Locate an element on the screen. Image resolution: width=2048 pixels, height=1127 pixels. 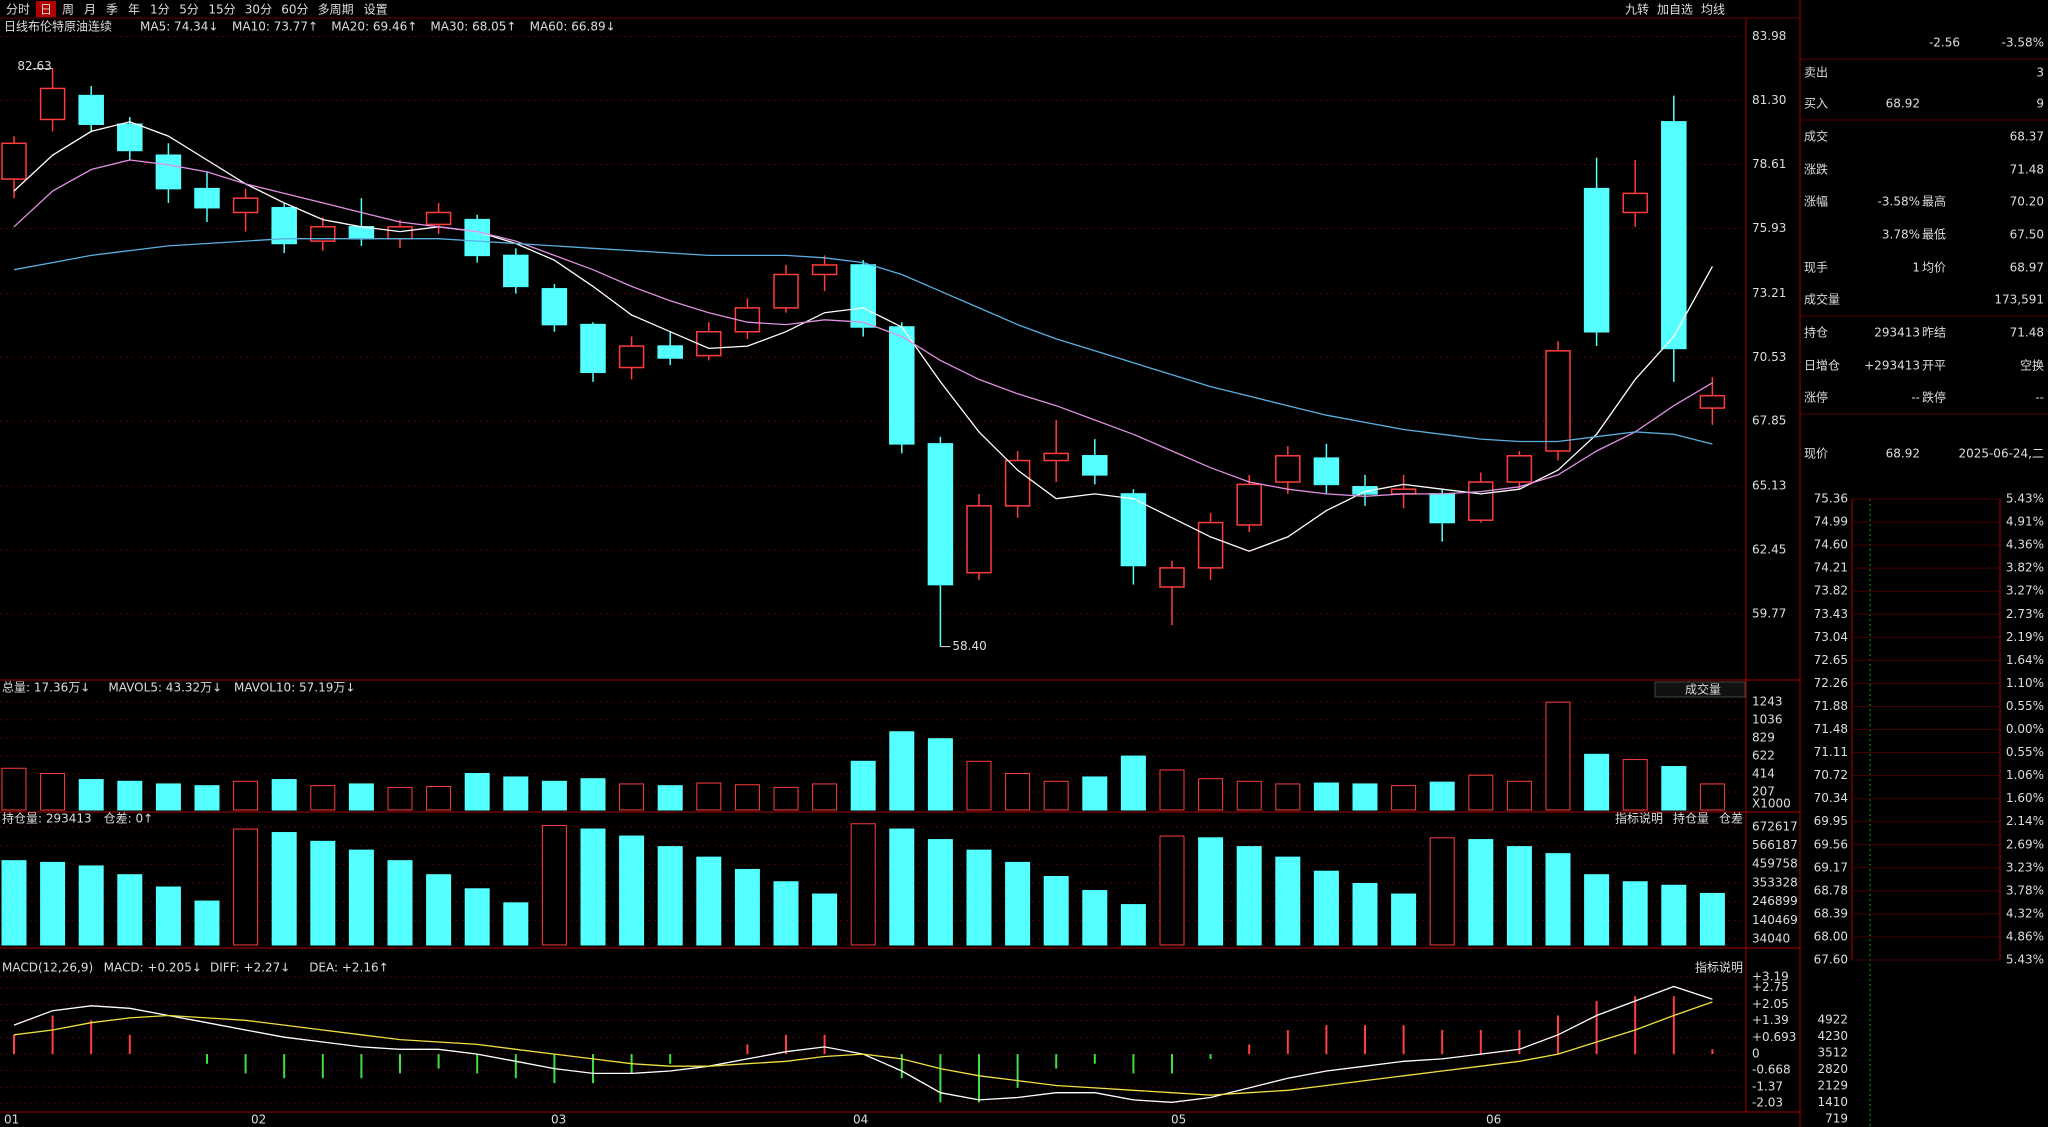
quote-cell: 现手 is located at coordinates (1816, 268).